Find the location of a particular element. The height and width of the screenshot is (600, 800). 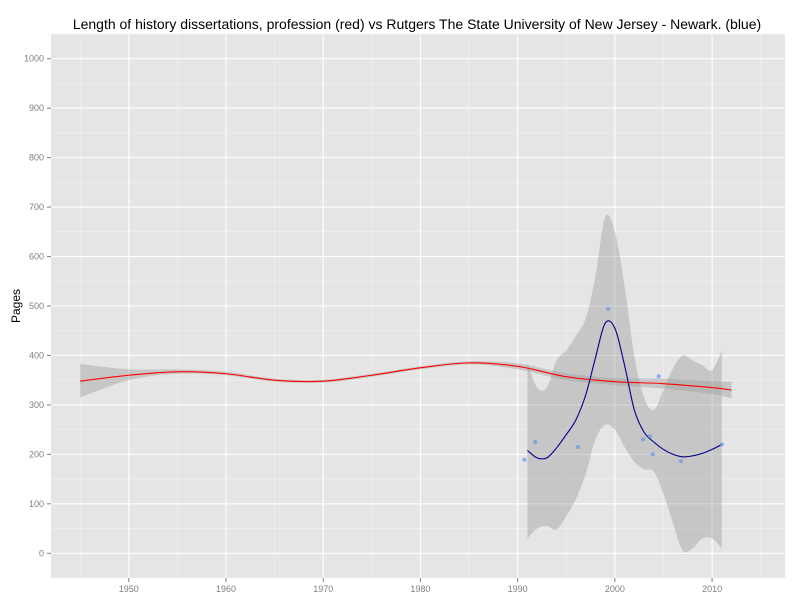

y-tick-label: 800 is located at coordinates (36, 158).